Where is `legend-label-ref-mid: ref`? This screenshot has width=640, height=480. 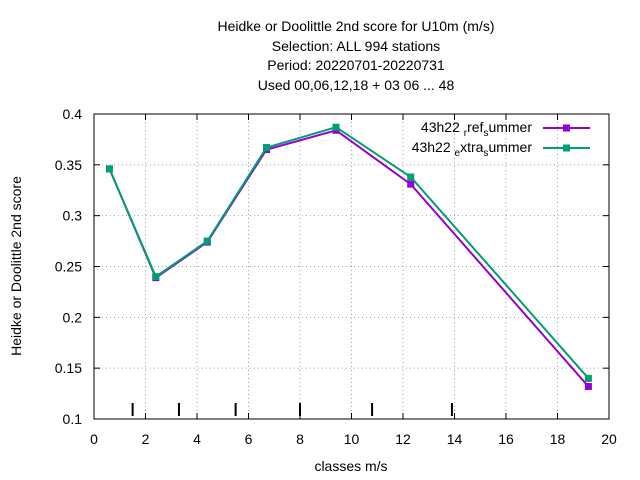 legend-label-ref-mid: ref is located at coordinates (475, 127).